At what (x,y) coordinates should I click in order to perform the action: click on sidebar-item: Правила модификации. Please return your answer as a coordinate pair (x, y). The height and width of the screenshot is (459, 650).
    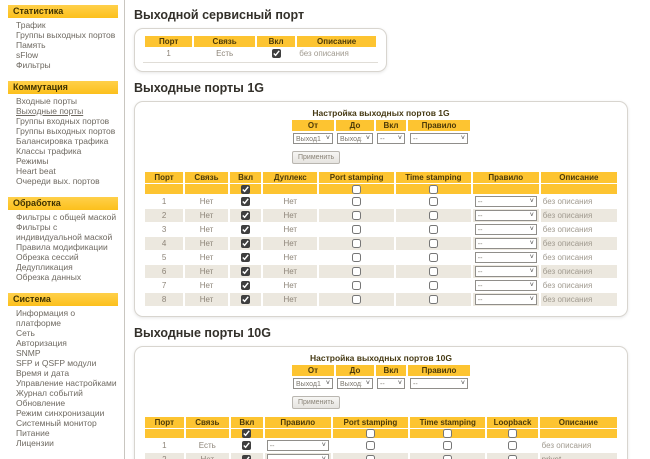
    Looking at the image, I should click on (62, 247).